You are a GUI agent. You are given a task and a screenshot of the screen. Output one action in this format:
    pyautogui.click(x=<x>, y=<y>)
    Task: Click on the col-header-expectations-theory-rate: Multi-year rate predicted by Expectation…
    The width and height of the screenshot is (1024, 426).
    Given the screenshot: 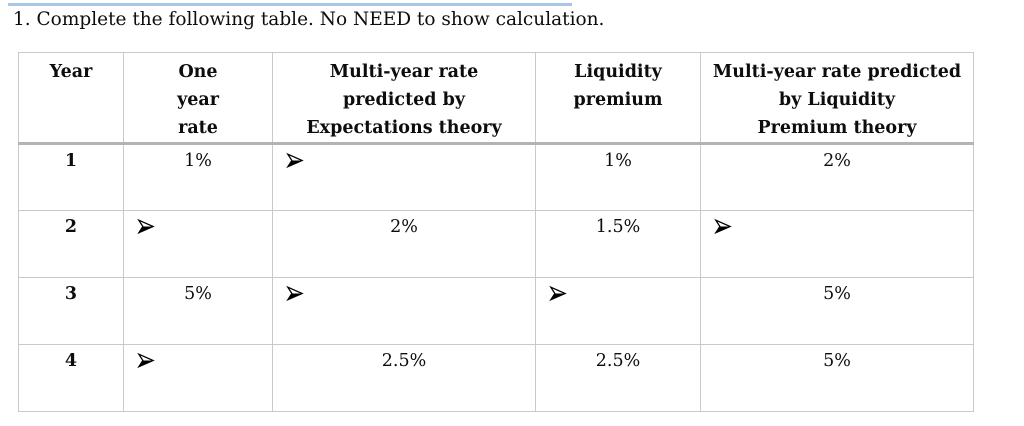 What is the action you would take?
    pyautogui.click(x=404, y=98)
    